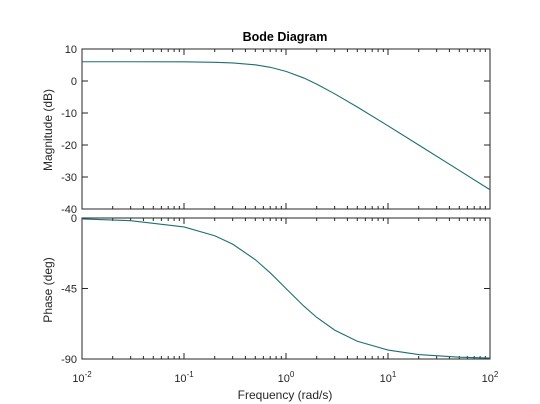 The height and width of the screenshot is (404, 540). Describe the element at coordinates (48, 289) in the screenshot. I see `phase-axis-label: Phase (deg)` at that location.